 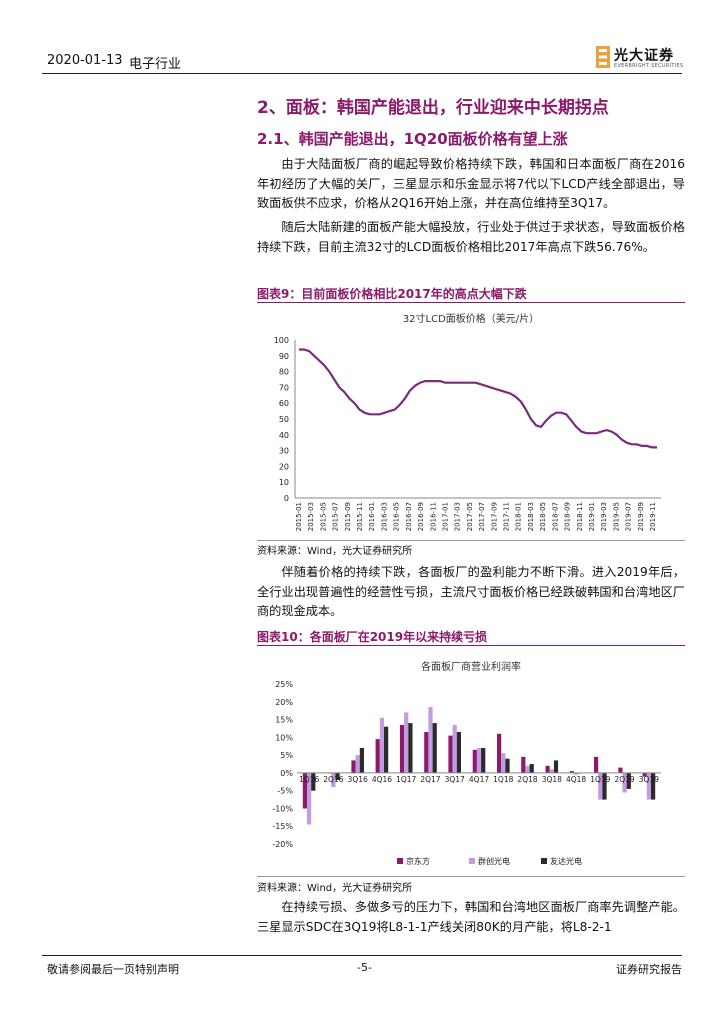 What do you see at coordinates (284, 387) in the screenshot?
I see `y-tick-label: 70` at bounding box center [284, 387].